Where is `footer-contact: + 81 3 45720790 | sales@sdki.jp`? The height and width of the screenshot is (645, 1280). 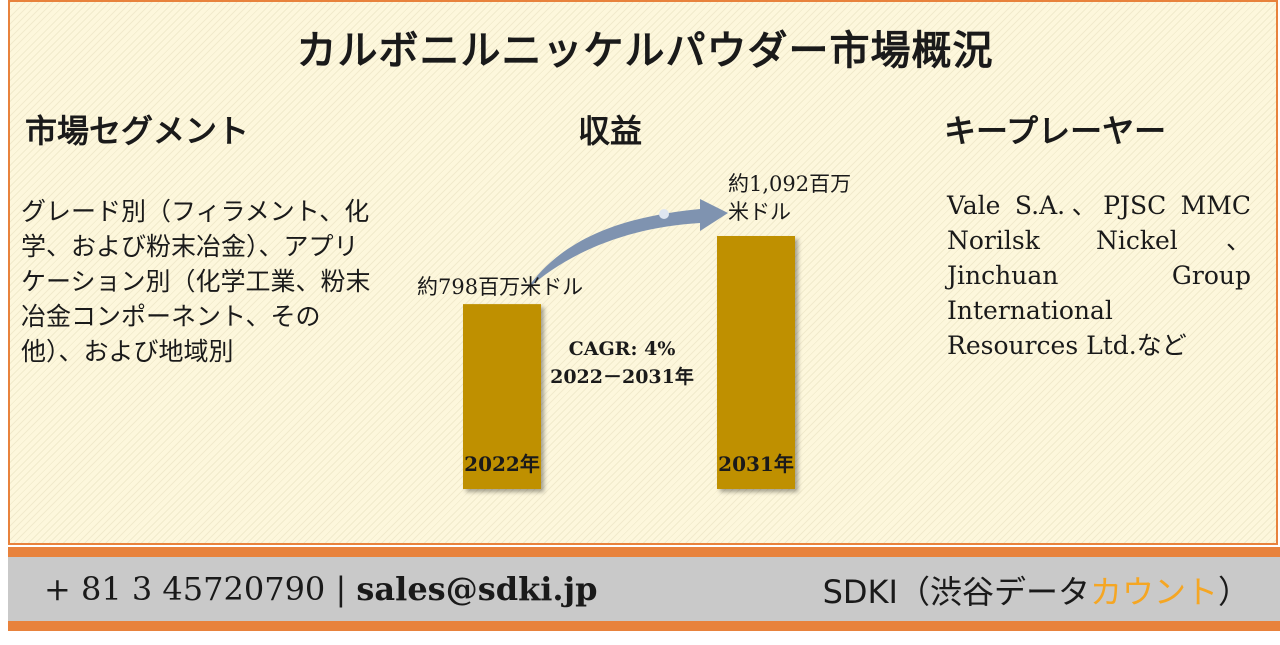
footer-contact: + 81 3 45720790 | sales@sdki.jp is located at coordinates (321, 589).